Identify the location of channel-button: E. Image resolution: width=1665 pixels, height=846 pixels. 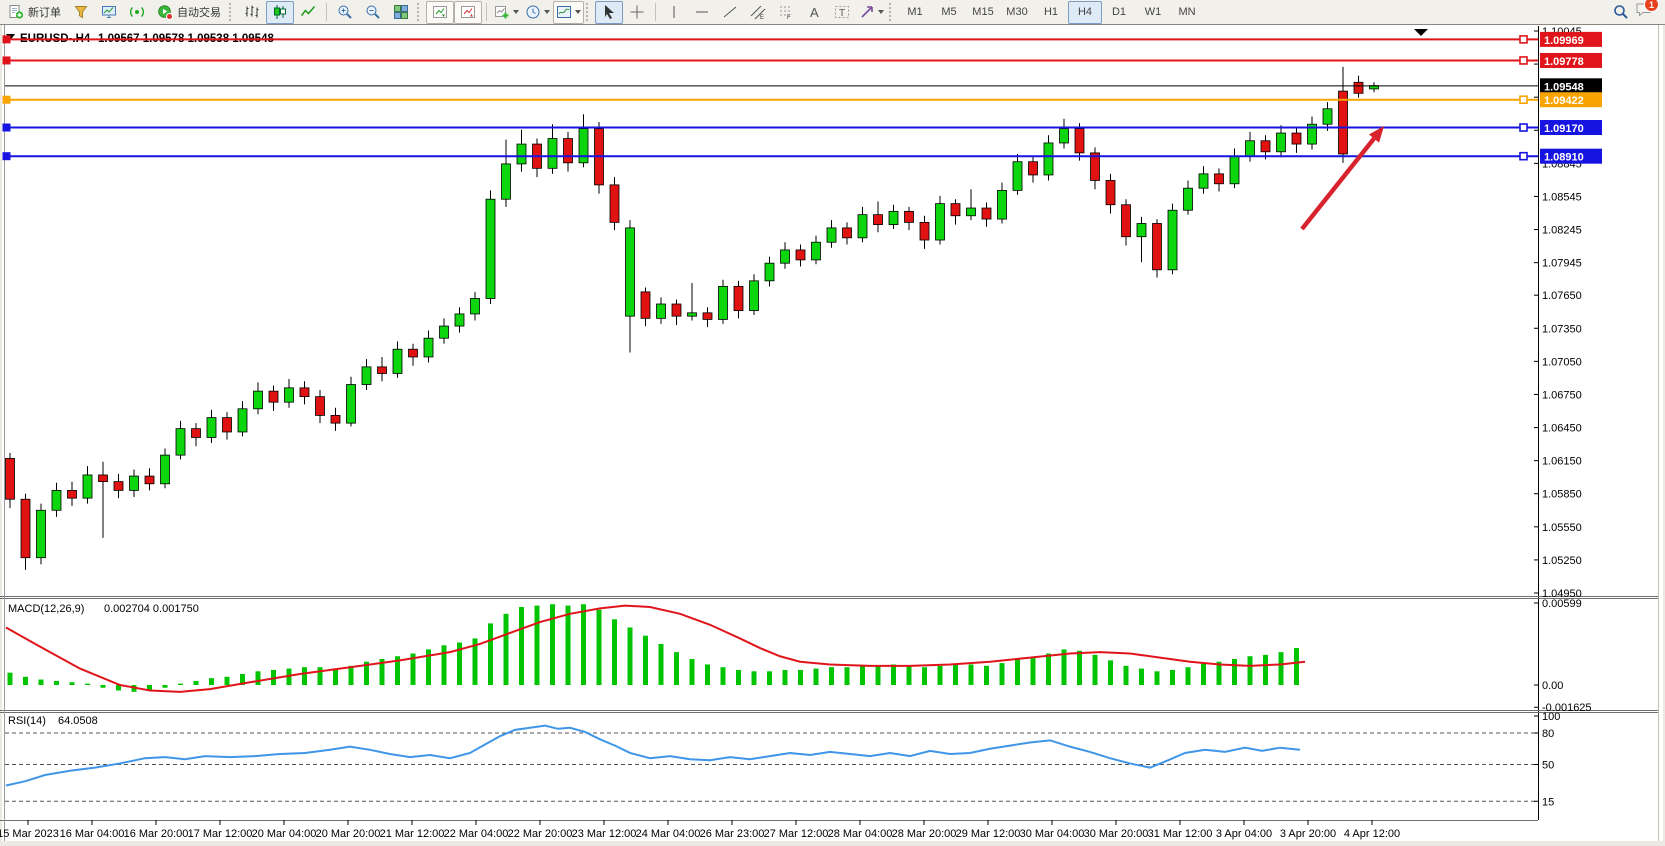
(758, 12).